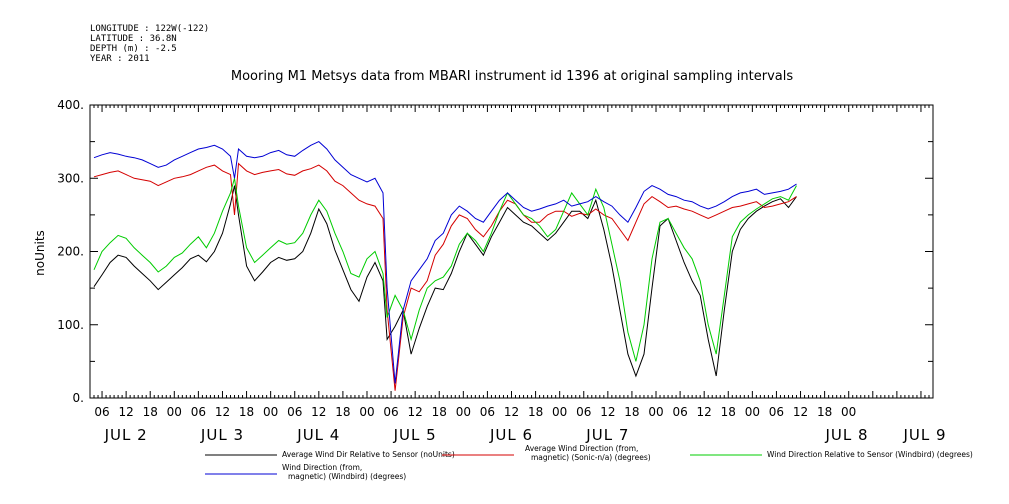 Image resolution: width=1009 pixels, height=504 pixels. I want to click on x-day-label: JUL 6, so click(511, 435).